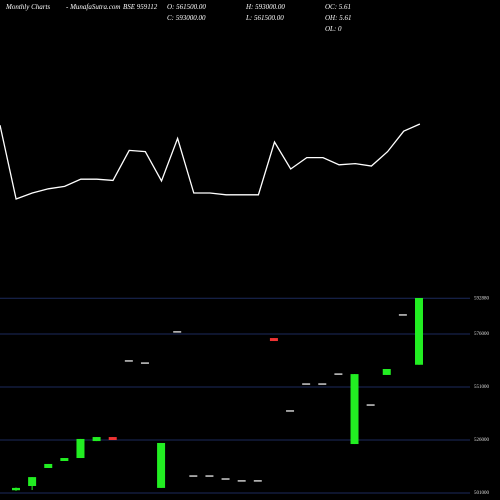 The height and width of the screenshot is (500, 500). What do you see at coordinates (338, 18) in the screenshot?
I see `oh-stat: OH: 5.61` at bounding box center [338, 18].